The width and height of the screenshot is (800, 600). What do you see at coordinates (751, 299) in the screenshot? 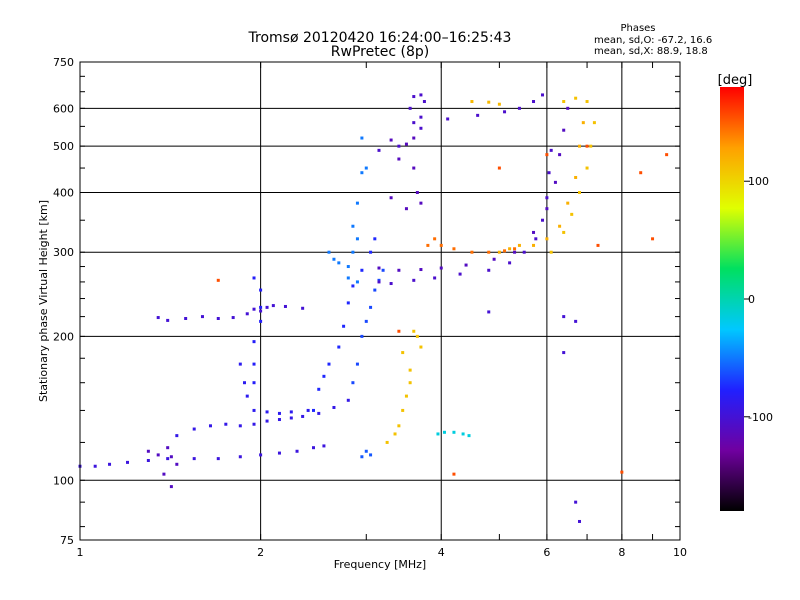
I see `colorbar-tick-label: 0` at bounding box center [751, 299].